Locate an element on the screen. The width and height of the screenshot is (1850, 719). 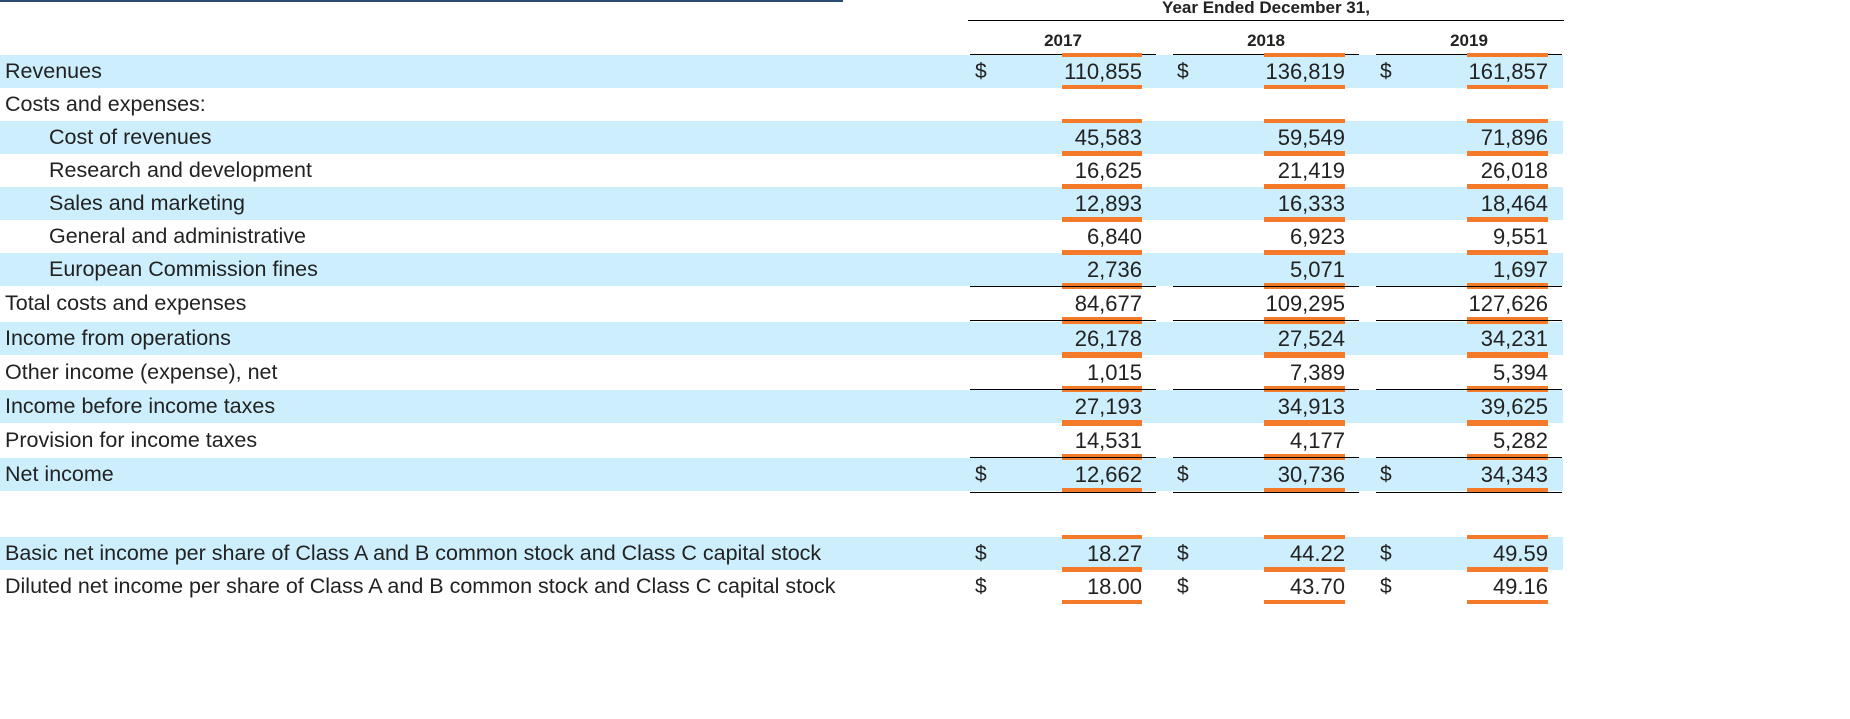
row-label: Other income (expense), net is located at coordinates (141, 372).